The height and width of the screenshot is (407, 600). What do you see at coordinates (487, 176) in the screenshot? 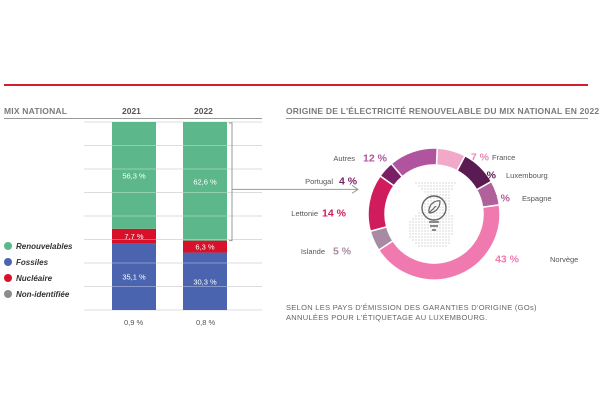
I see `slice-value-luxembourg: 9 %` at bounding box center [487, 176].